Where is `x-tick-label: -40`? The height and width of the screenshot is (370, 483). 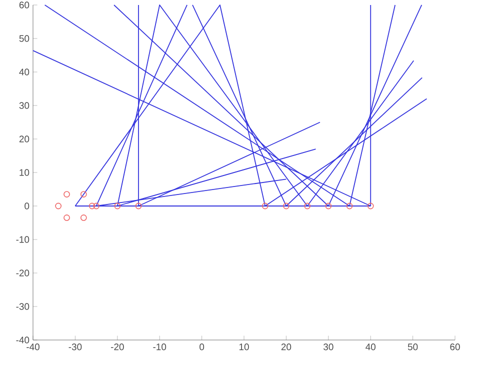 x-tick-label: -40 is located at coordinates (33, 347).